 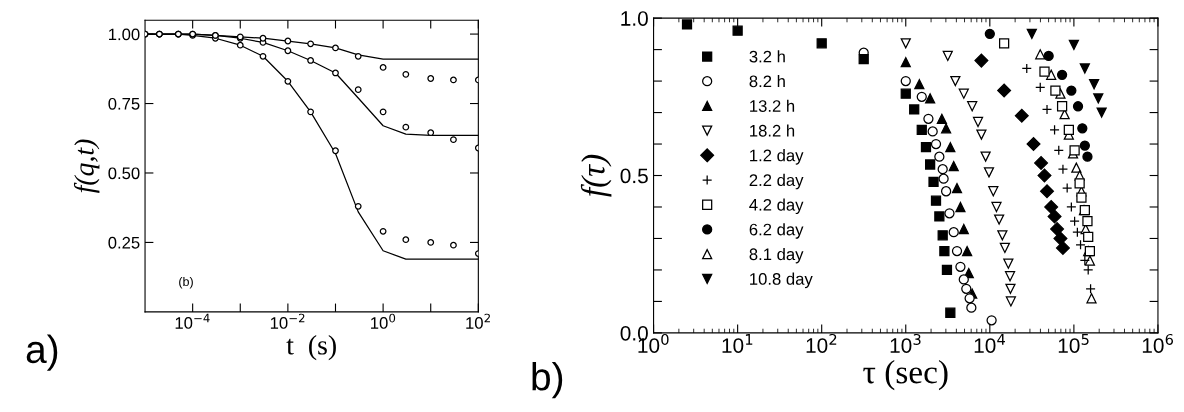 What do you see at coordinates (737, 343) in the screenshot?
I see `x-tick-label: 10$^{1}$` at bounding box center [737, 343].